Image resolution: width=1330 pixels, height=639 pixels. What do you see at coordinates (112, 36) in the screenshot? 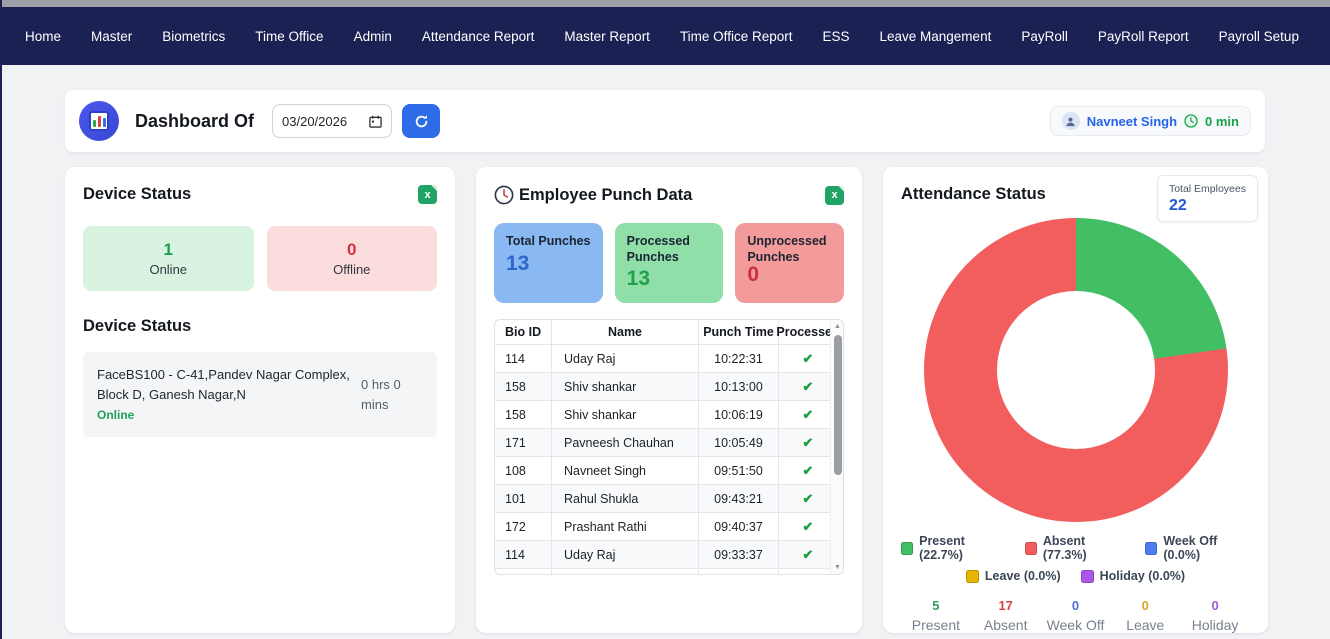
I see `nav-item-master: Master` at bounding box center [112, 36].